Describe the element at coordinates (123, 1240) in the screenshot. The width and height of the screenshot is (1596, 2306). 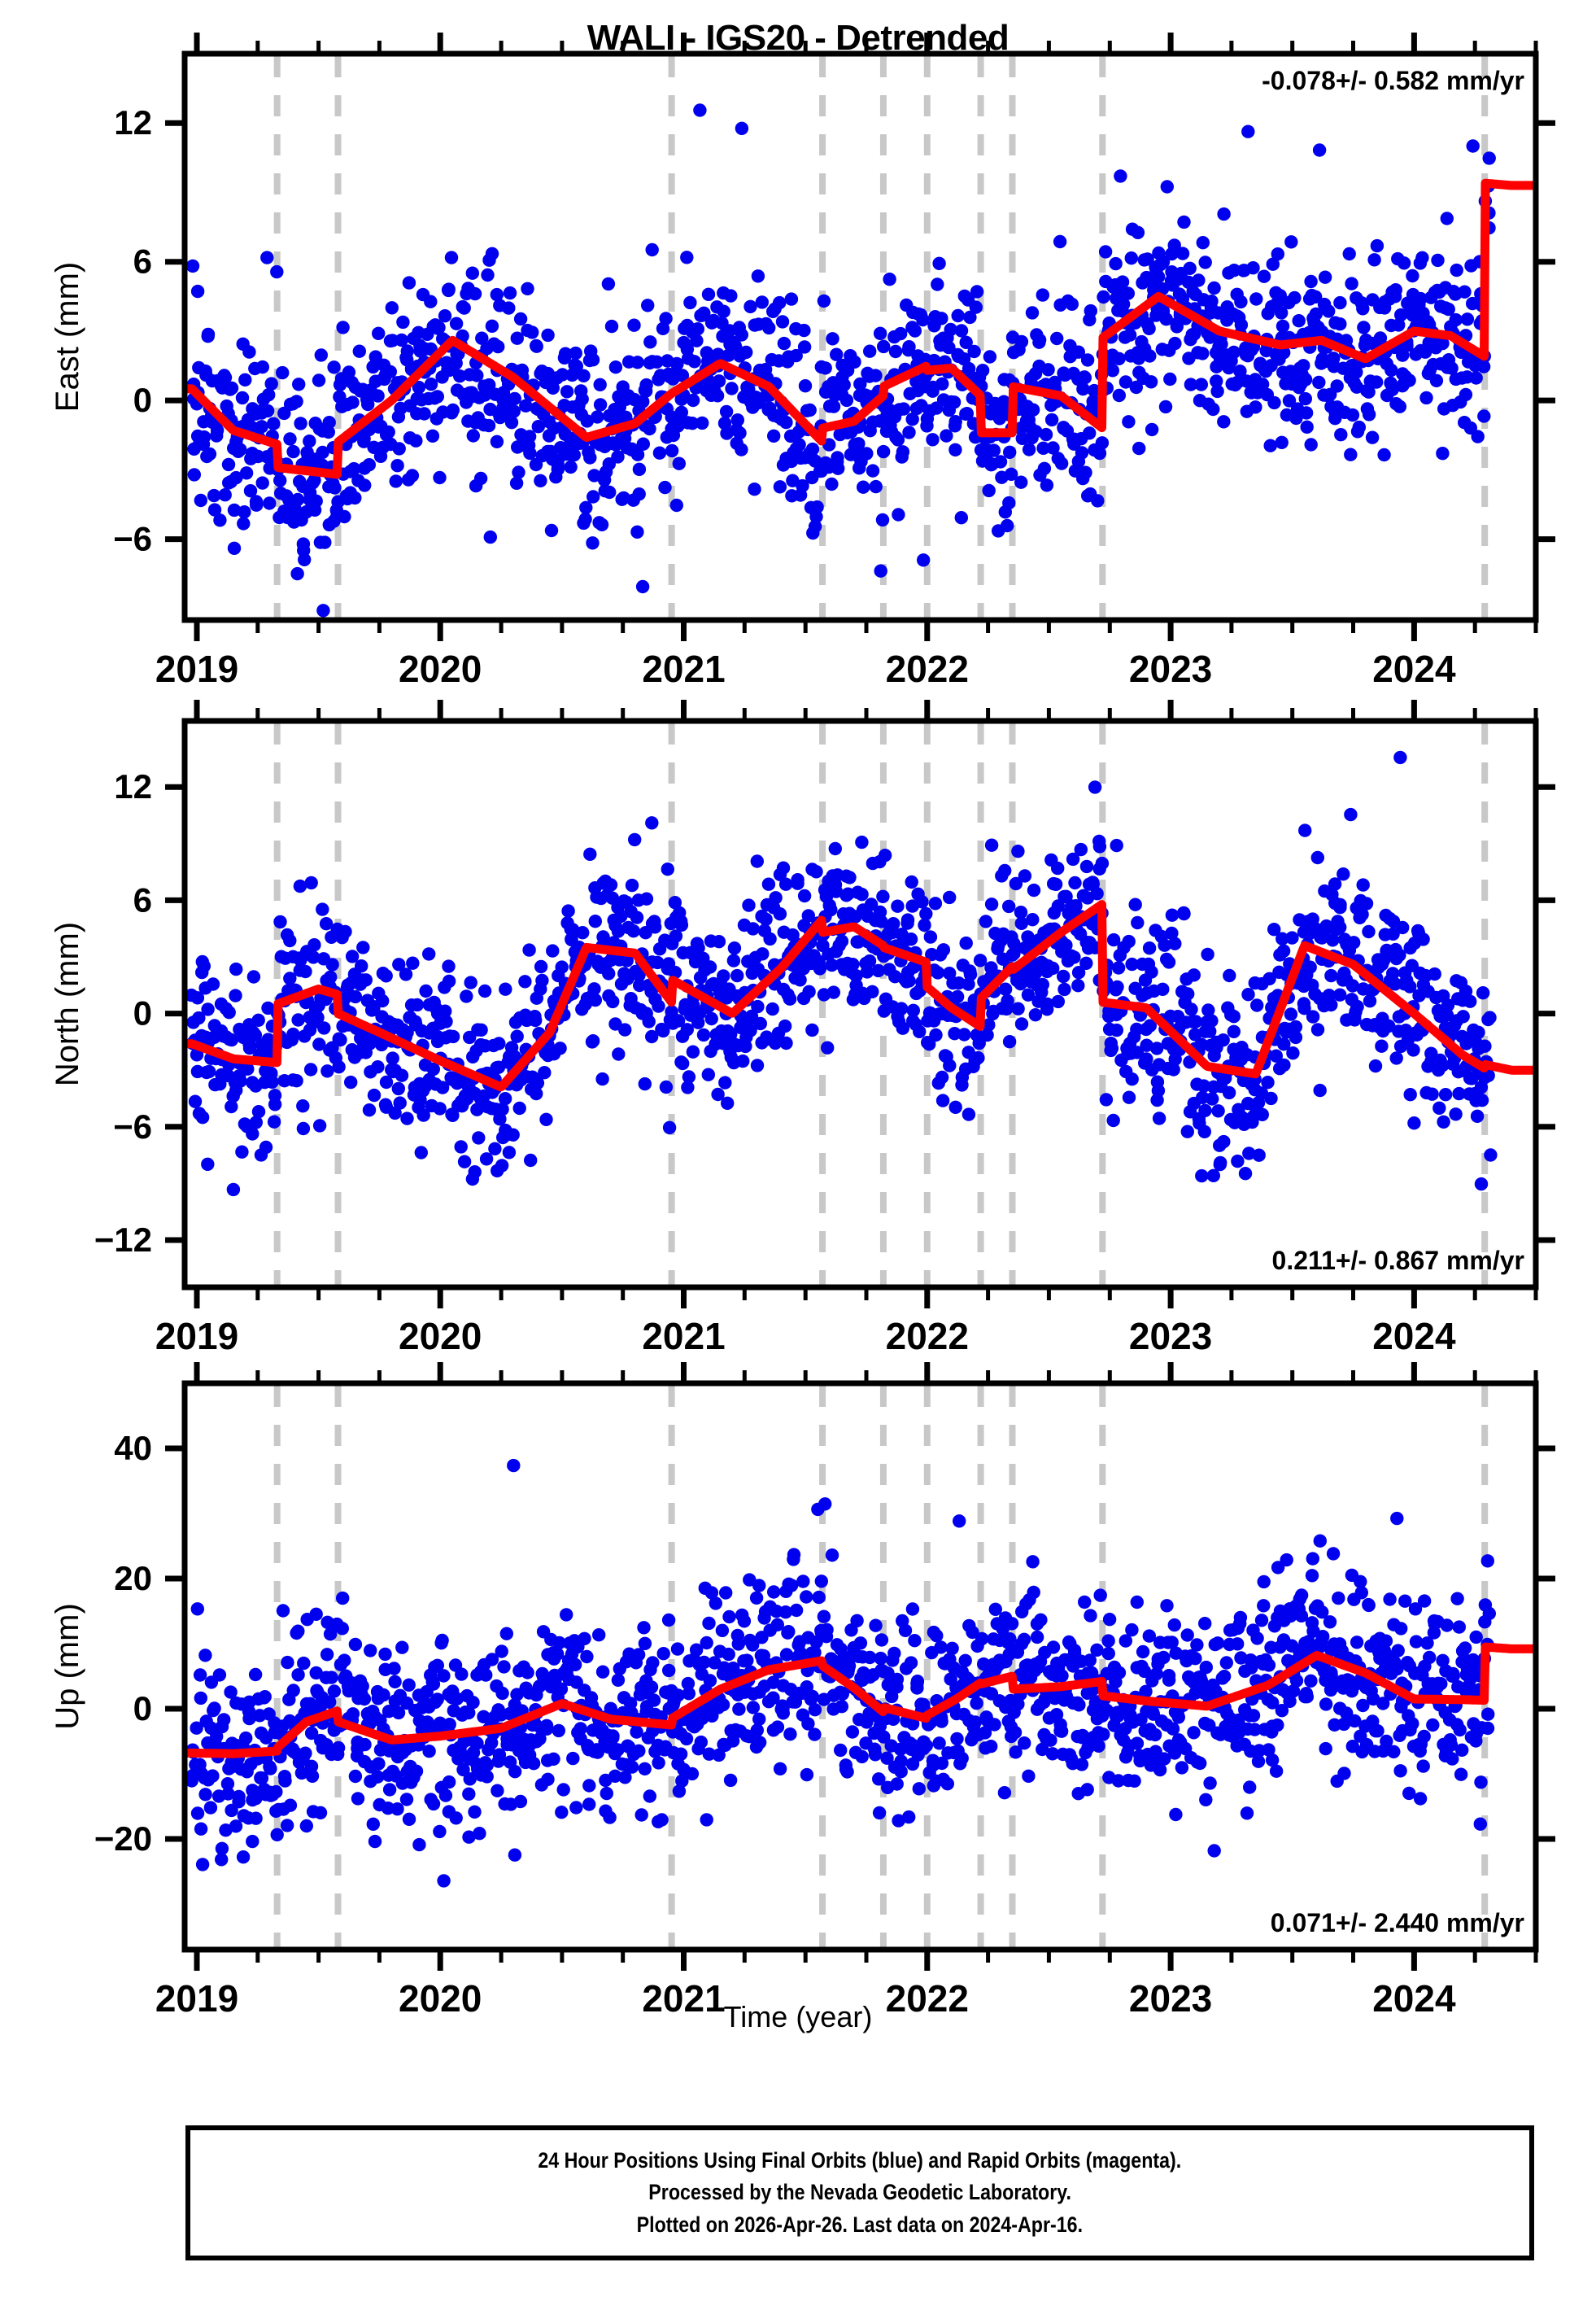
I see `y-tick-label: −12` at that location.